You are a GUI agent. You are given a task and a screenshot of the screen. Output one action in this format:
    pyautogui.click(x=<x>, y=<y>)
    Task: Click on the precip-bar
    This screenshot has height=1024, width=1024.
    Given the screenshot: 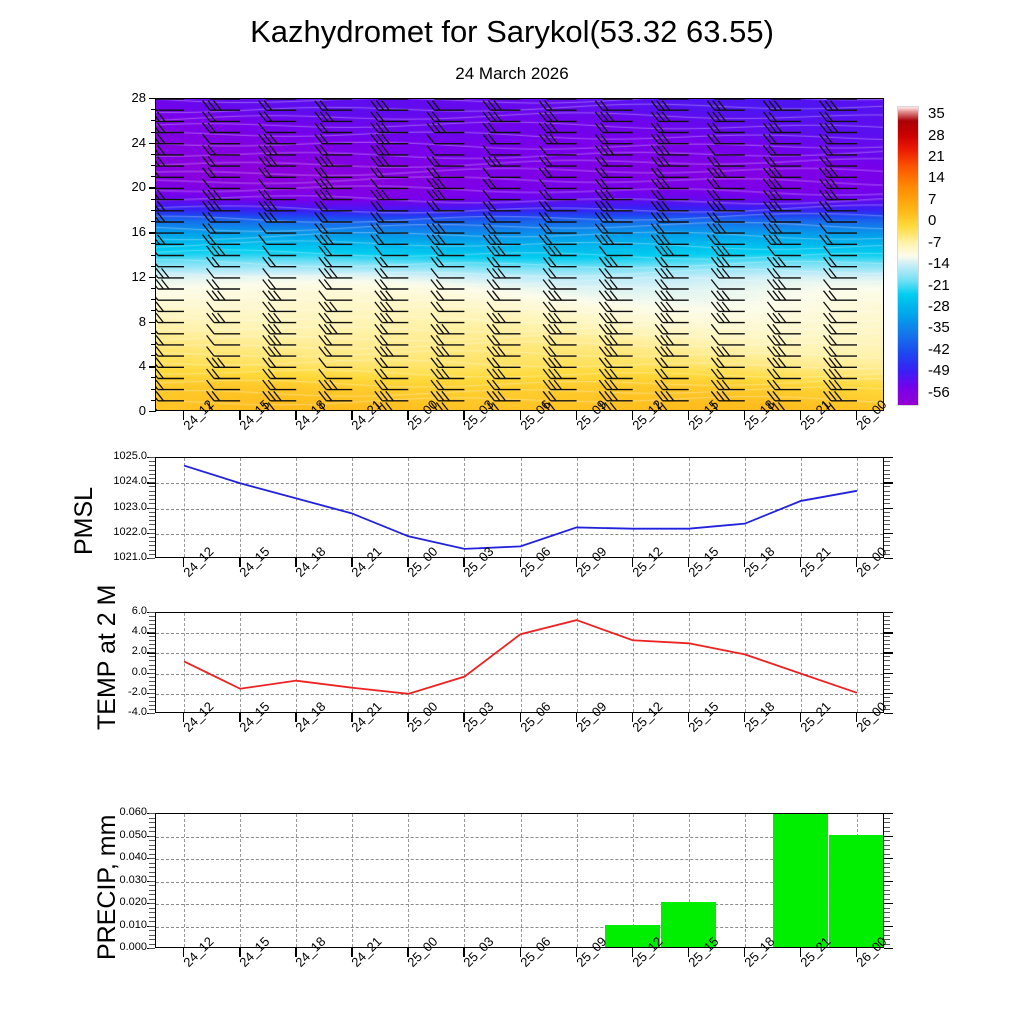 What is the action you would take?
    pyautogui.click(x=856, y=890)
    